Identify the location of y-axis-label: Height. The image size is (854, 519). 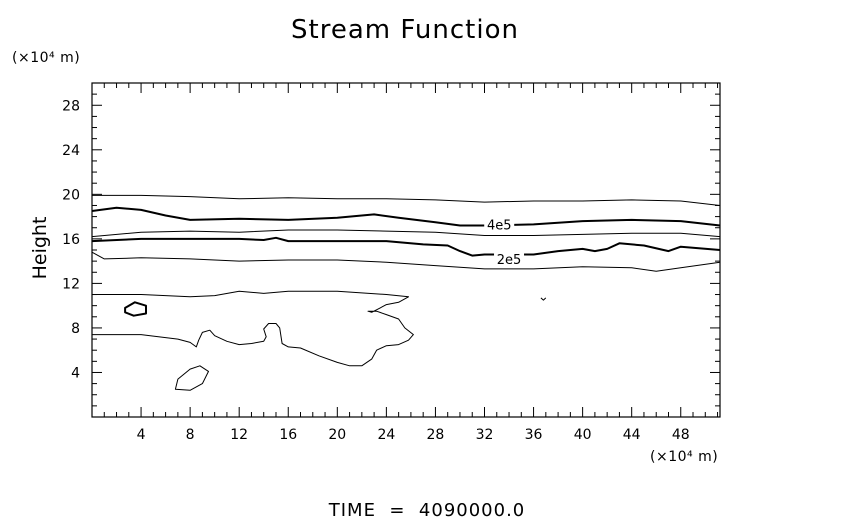
(40, 248).